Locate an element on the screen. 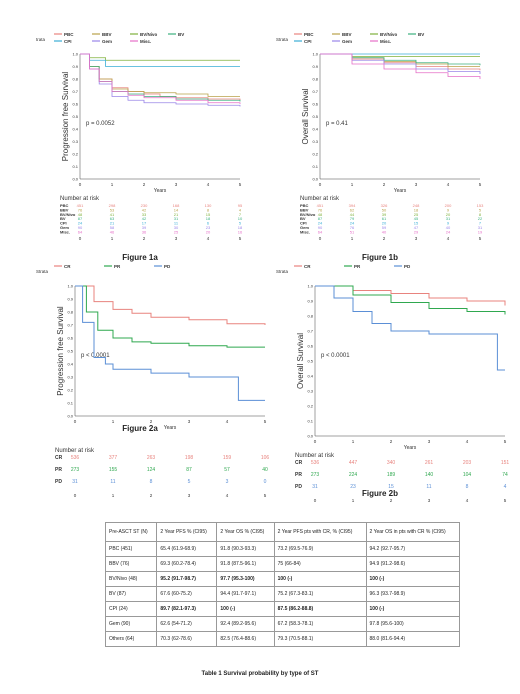 The image size is (520, 694). x-tick-label: 1 is located at coordinates (113, 421).